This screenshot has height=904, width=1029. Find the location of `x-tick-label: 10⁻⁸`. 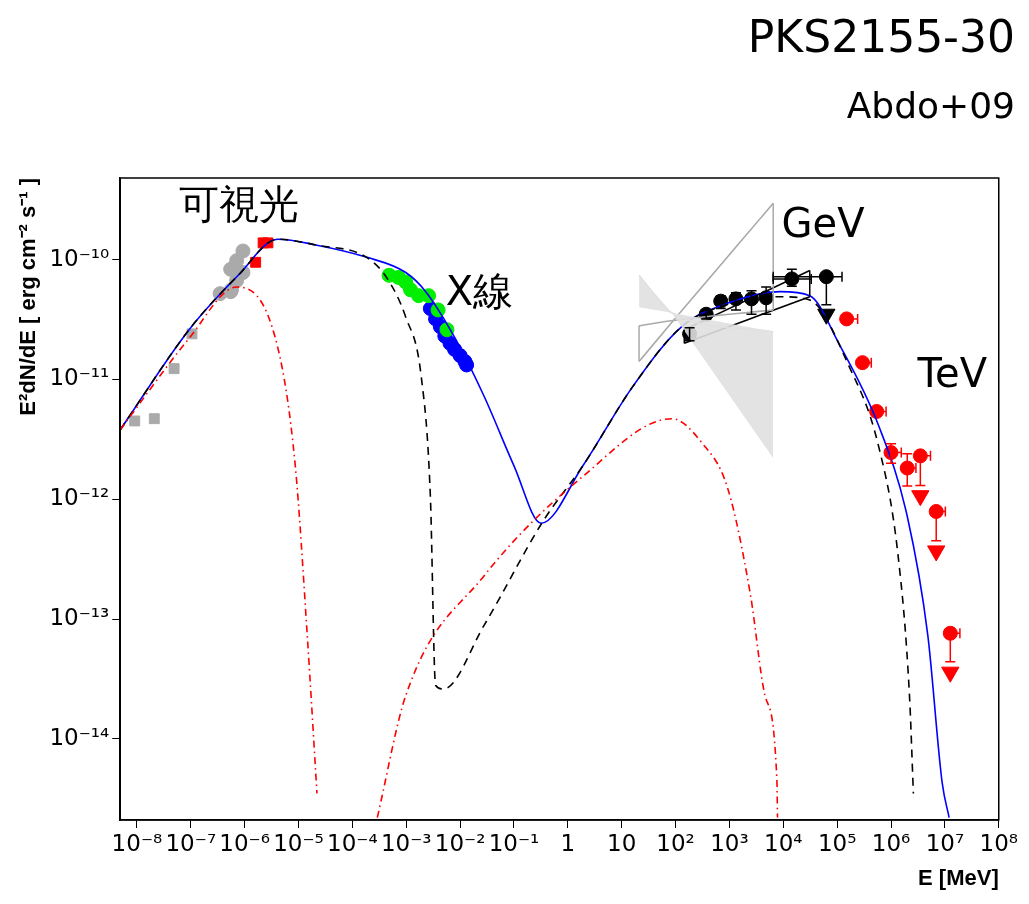

x-tick-label: 10⁻⁸ is located at coordinates (137, 842).